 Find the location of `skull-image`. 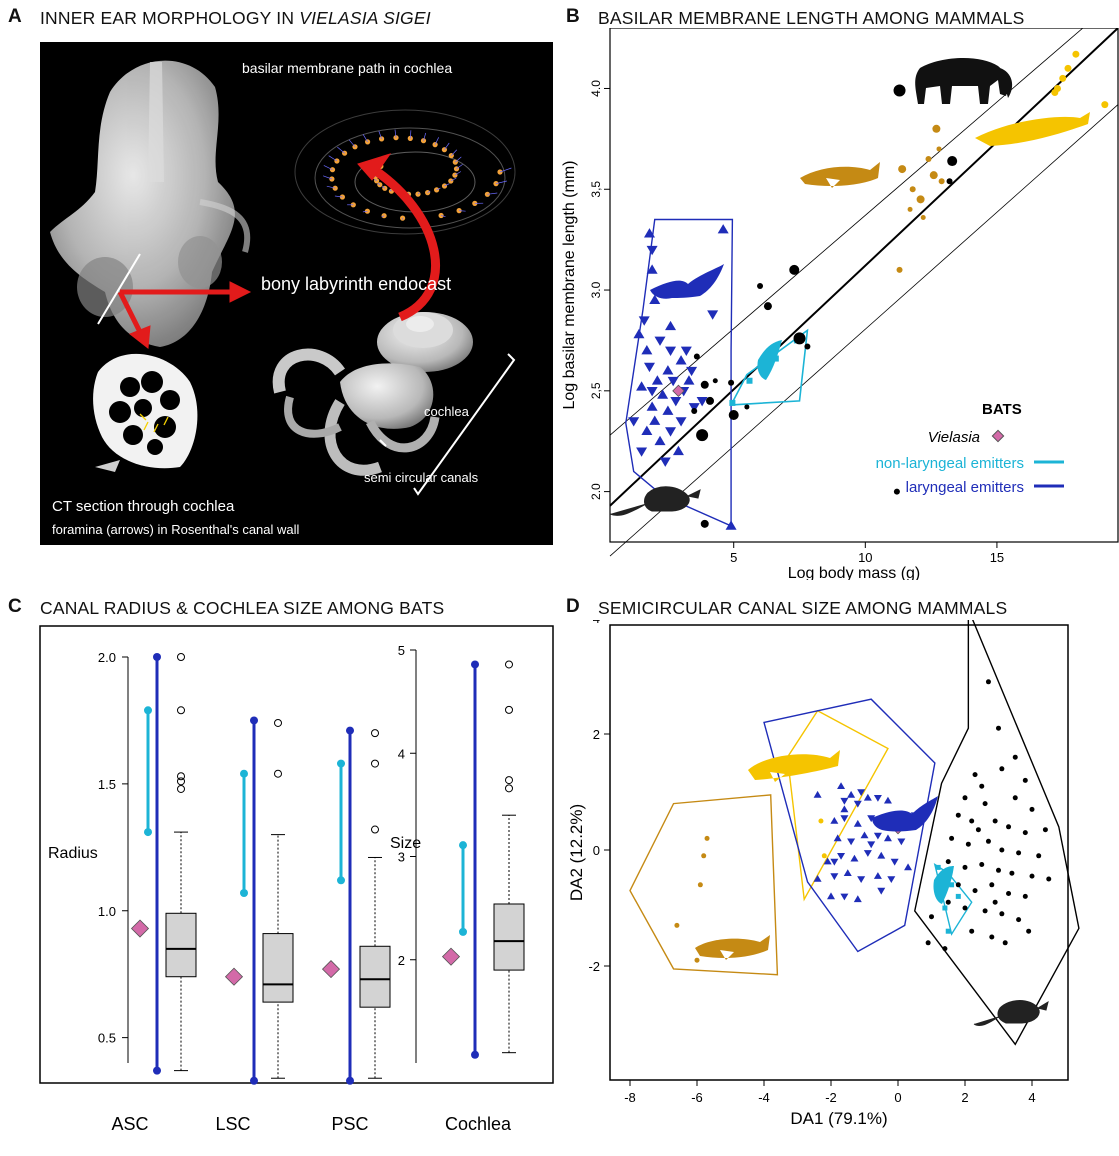

skull-image is located at coordinates (150, 203).